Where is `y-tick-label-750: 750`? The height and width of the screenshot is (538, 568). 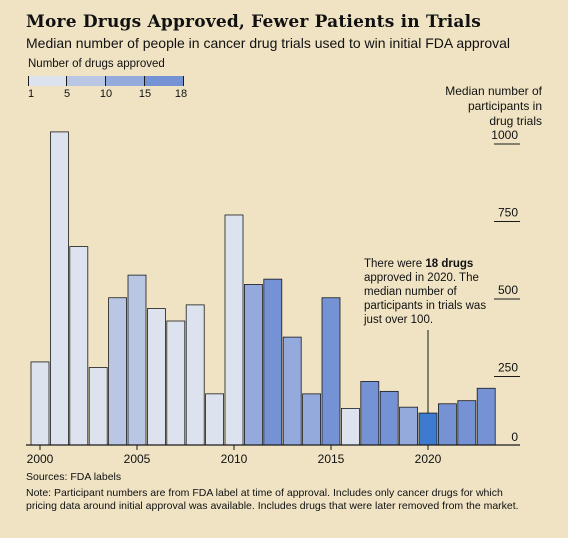
y-tick-label-750: 750 is located at coordinates (508, 213).